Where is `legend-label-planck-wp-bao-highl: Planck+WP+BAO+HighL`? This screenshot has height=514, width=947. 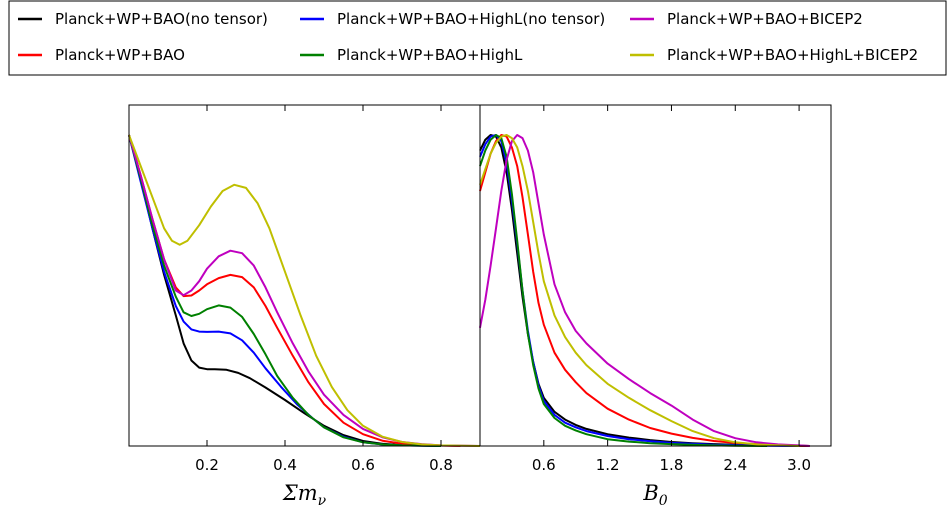 legend-label-planck-wp-bao-highl: Planck+WP+BAO+HighL is located at coordinates (430, 55).